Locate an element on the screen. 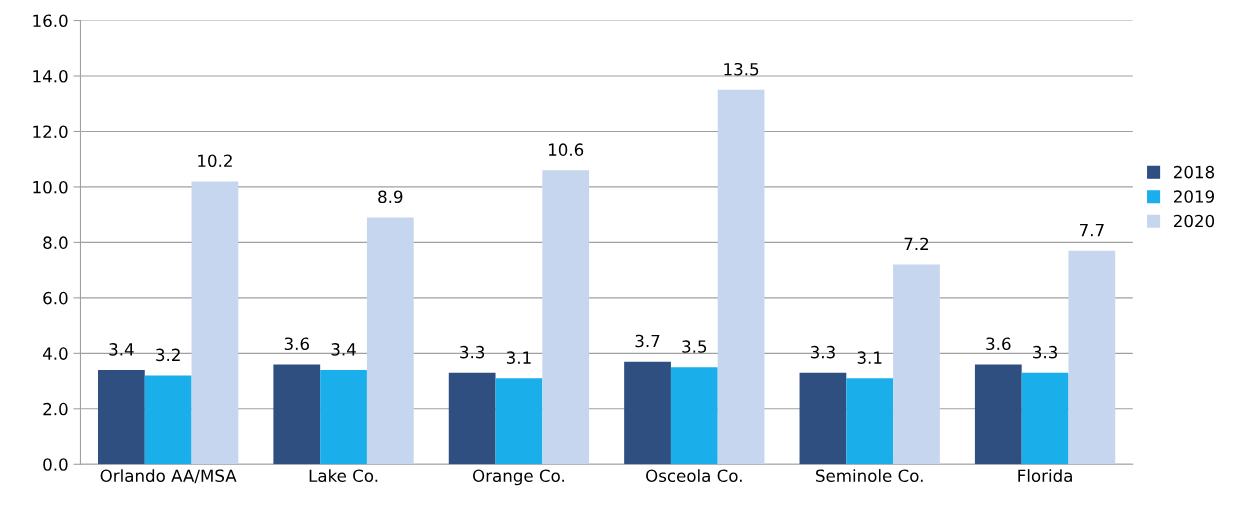  y-tick-label: 0.0 is located at coordinates (55, 464).